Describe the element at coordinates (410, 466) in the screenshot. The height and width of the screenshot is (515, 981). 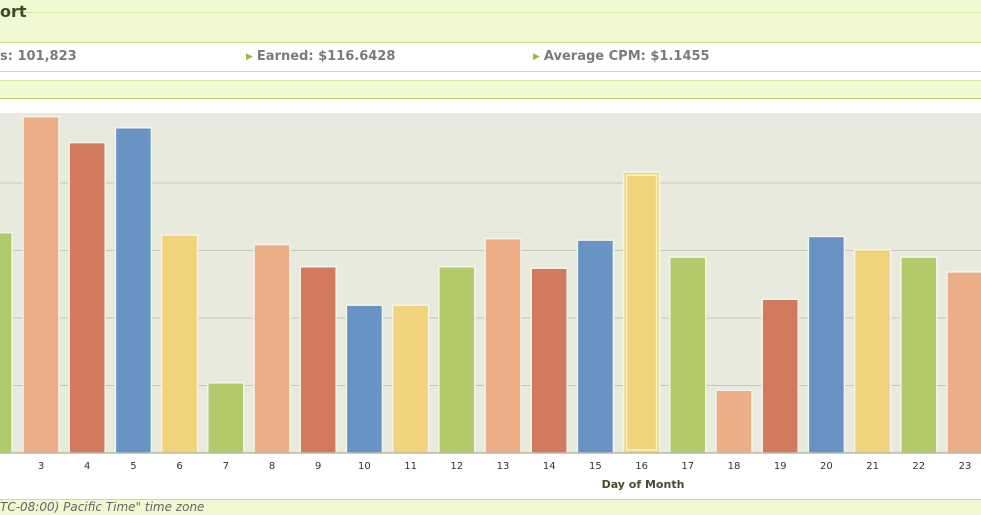
I see `x-tick-label: 11` at that location.